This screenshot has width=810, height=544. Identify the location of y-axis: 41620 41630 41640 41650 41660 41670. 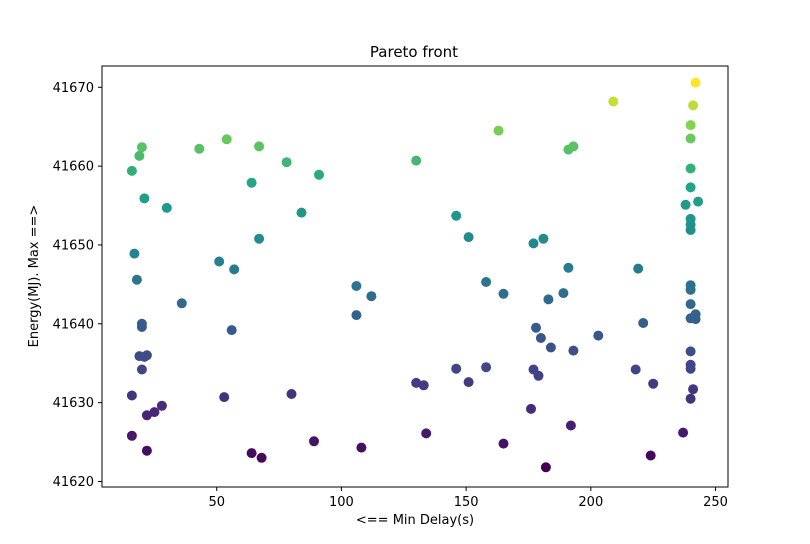
(77, 285).